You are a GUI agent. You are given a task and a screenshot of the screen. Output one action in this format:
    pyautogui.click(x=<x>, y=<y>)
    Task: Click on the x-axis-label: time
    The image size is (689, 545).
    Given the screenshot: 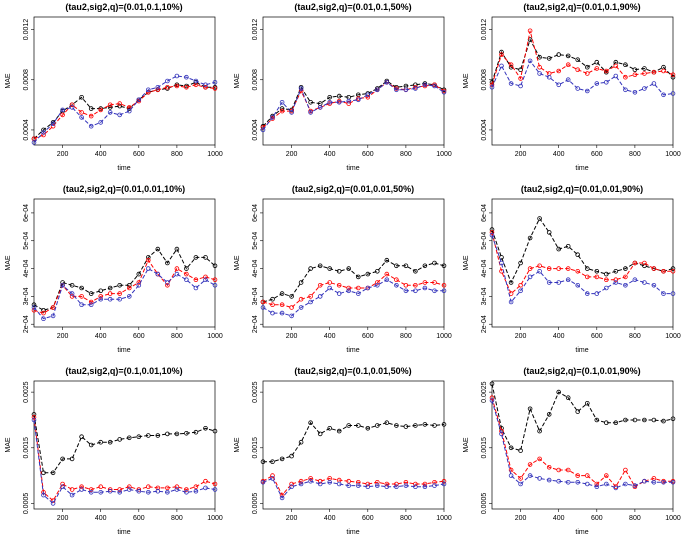 What is the action you would take?
    pyautogui.click(x=352, y=168)
    